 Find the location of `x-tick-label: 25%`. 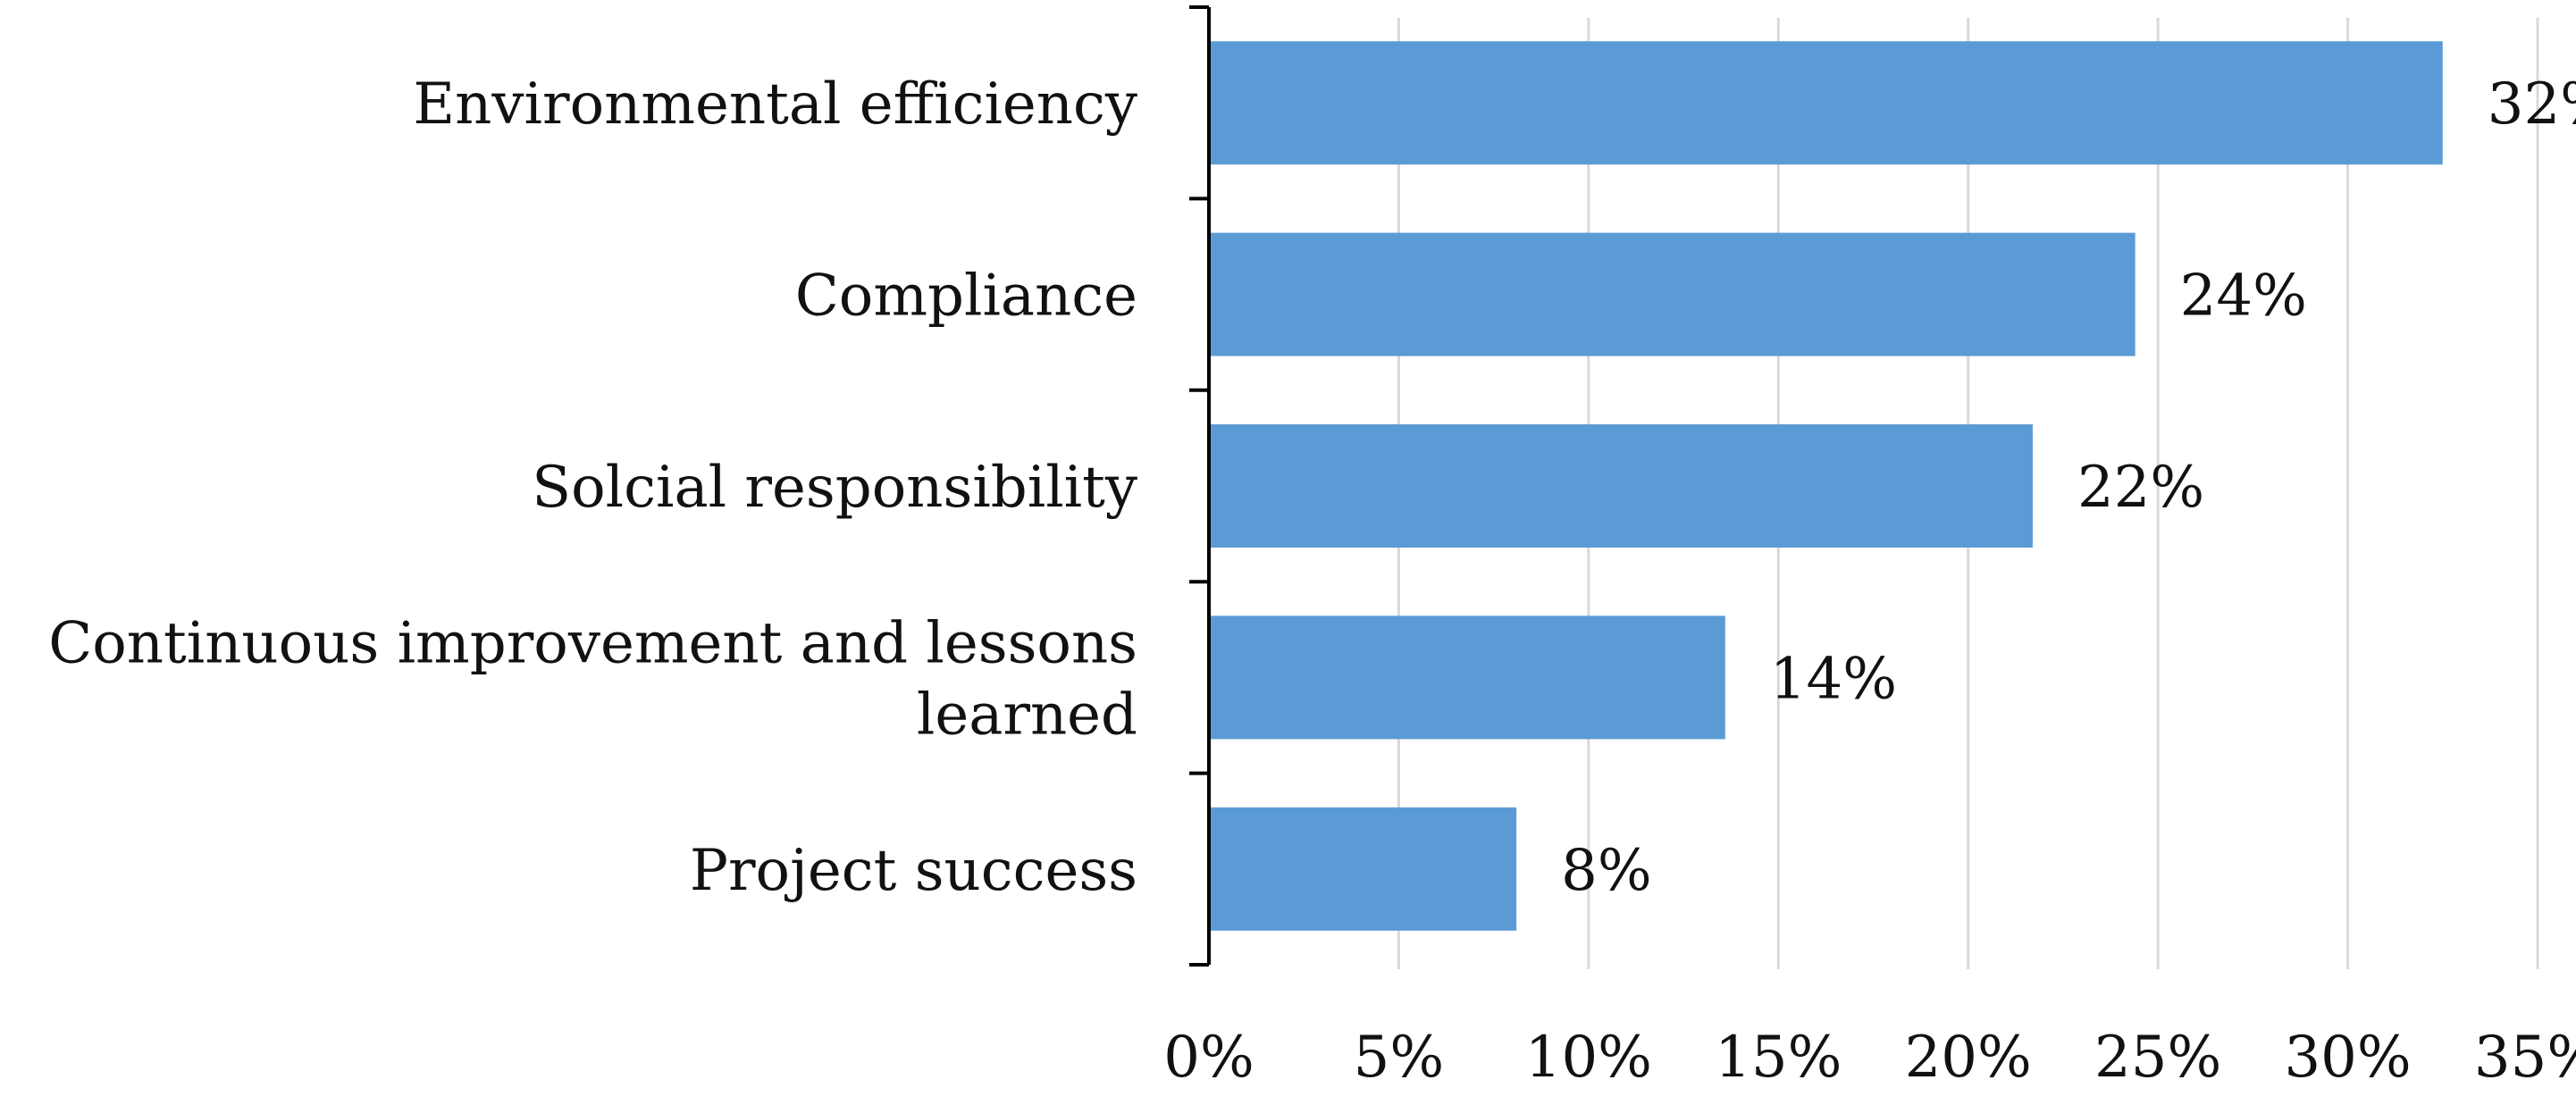

x-tick-label: 25% is located at coordinates (2157, 1058).